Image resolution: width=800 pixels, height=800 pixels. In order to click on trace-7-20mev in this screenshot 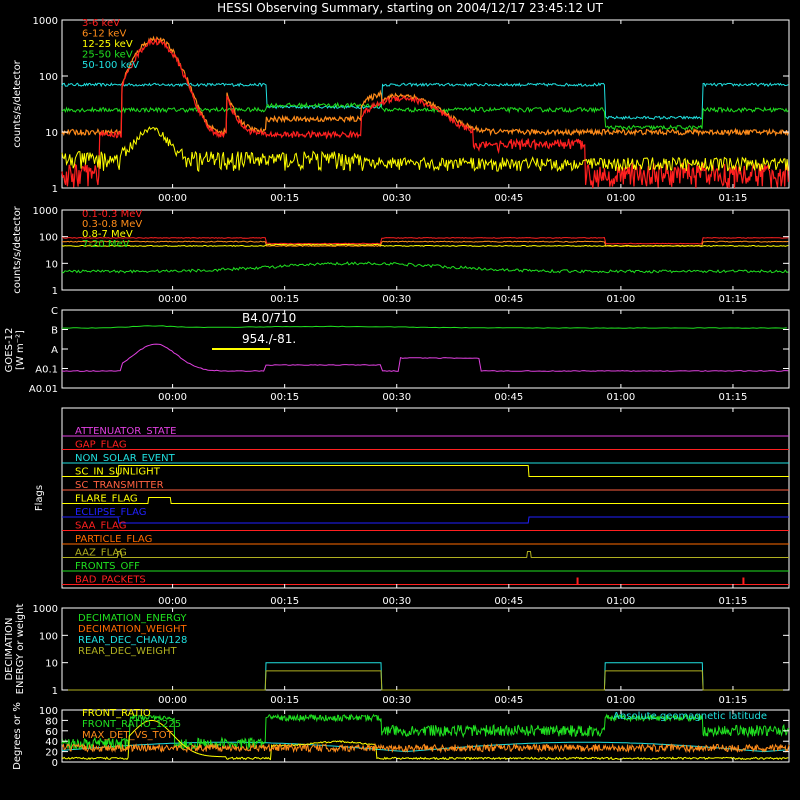, I will do `click(425, 267)`.